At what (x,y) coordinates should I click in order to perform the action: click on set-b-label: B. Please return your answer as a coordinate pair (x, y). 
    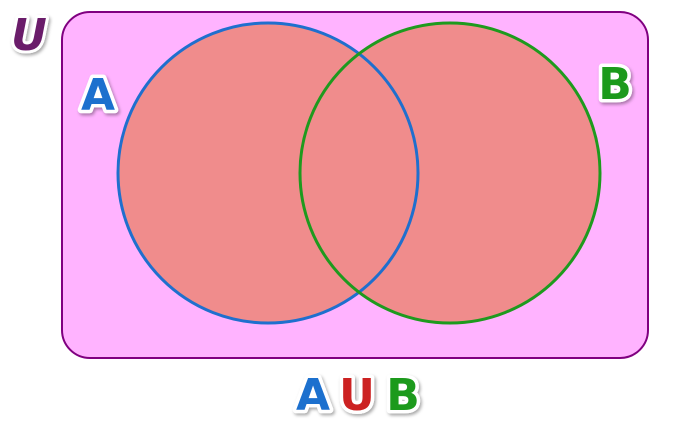
    Looking at the image, I should click on (615, 84).